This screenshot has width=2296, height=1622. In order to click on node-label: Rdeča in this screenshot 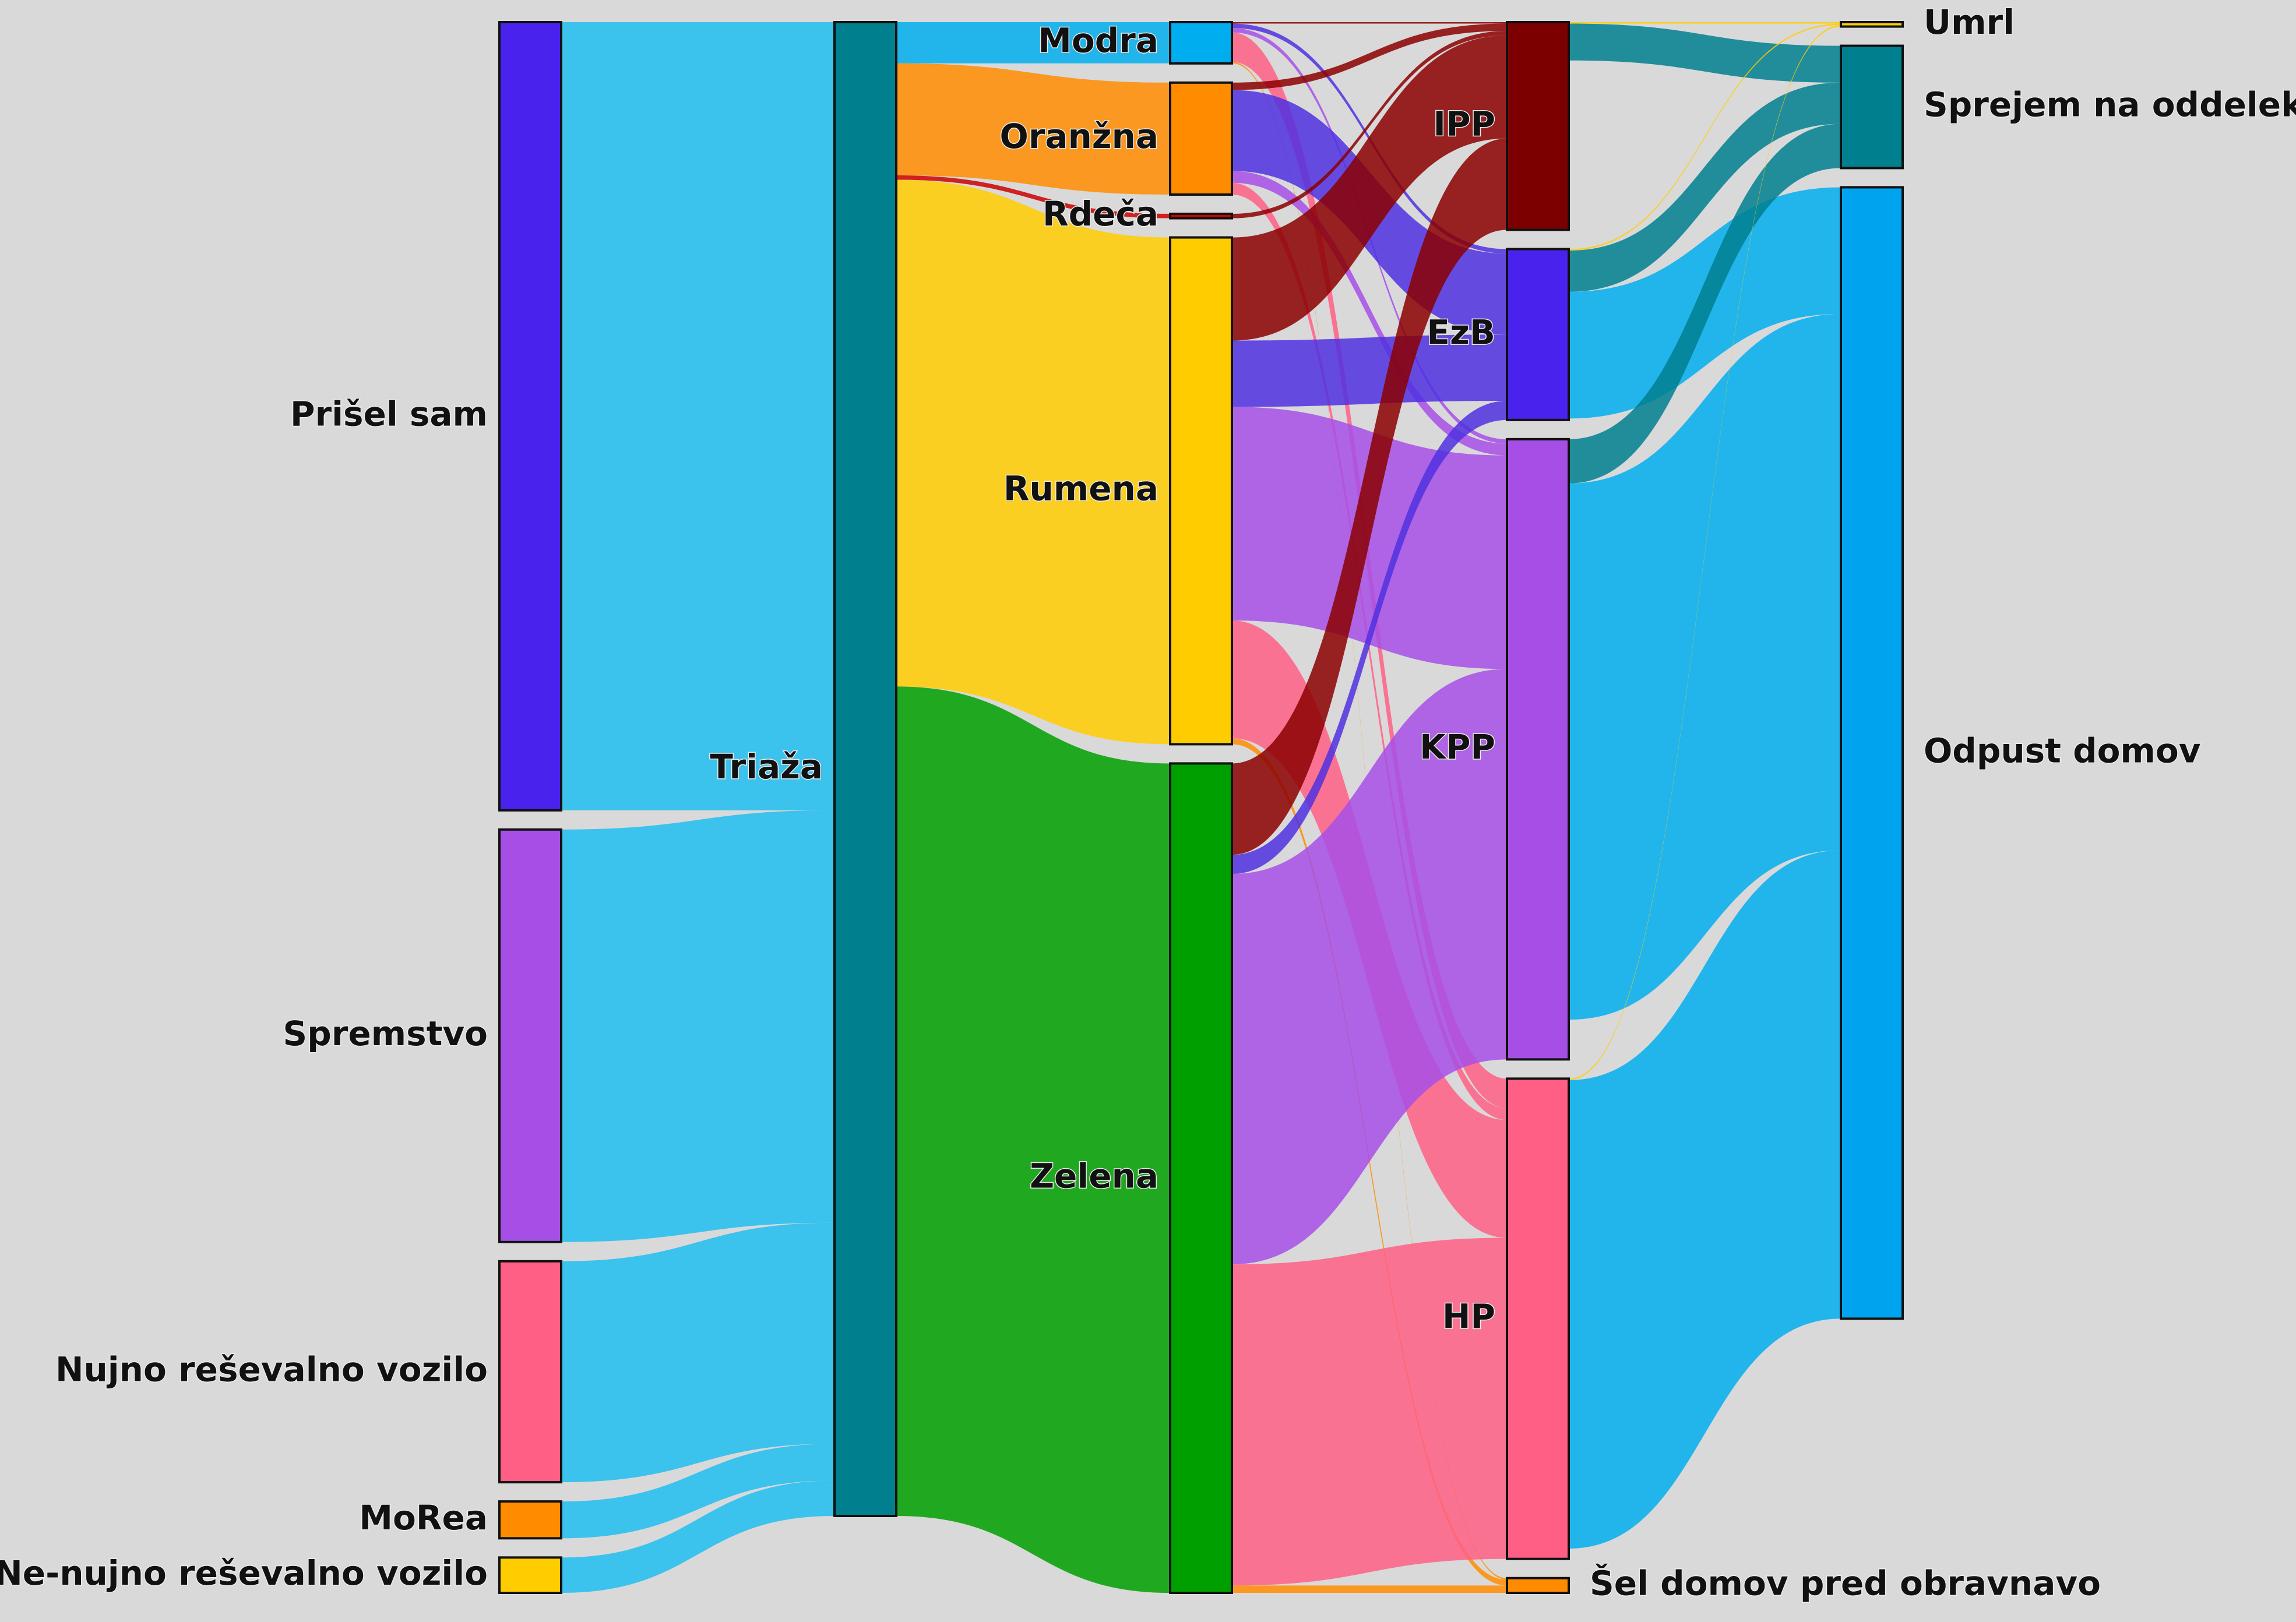, I will do `click(1100, 214)`.